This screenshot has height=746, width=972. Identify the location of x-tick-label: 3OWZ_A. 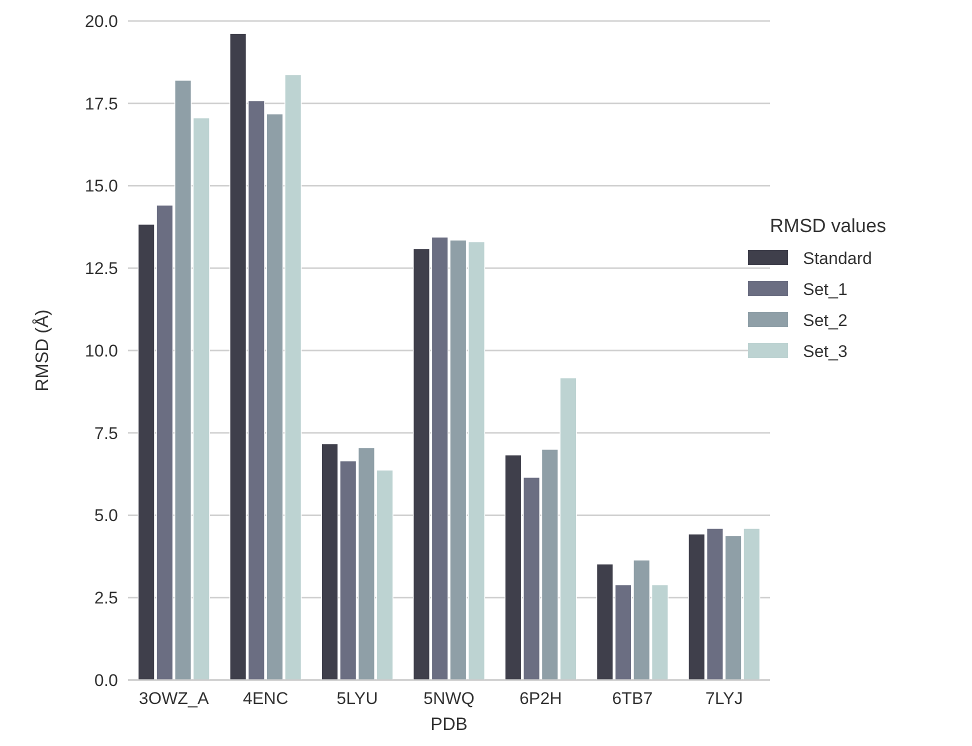
(174, 698).